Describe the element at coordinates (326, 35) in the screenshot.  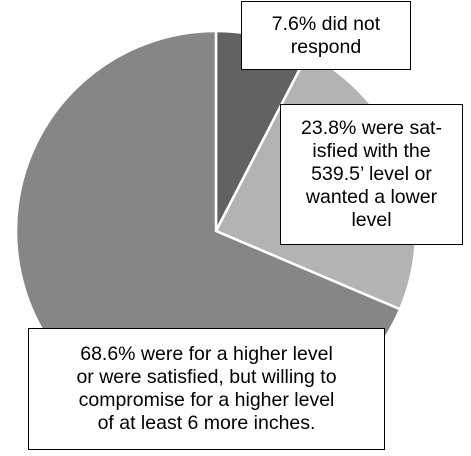
I see `slice-label-did-not-respond: 7.6% did not respond` at that location.